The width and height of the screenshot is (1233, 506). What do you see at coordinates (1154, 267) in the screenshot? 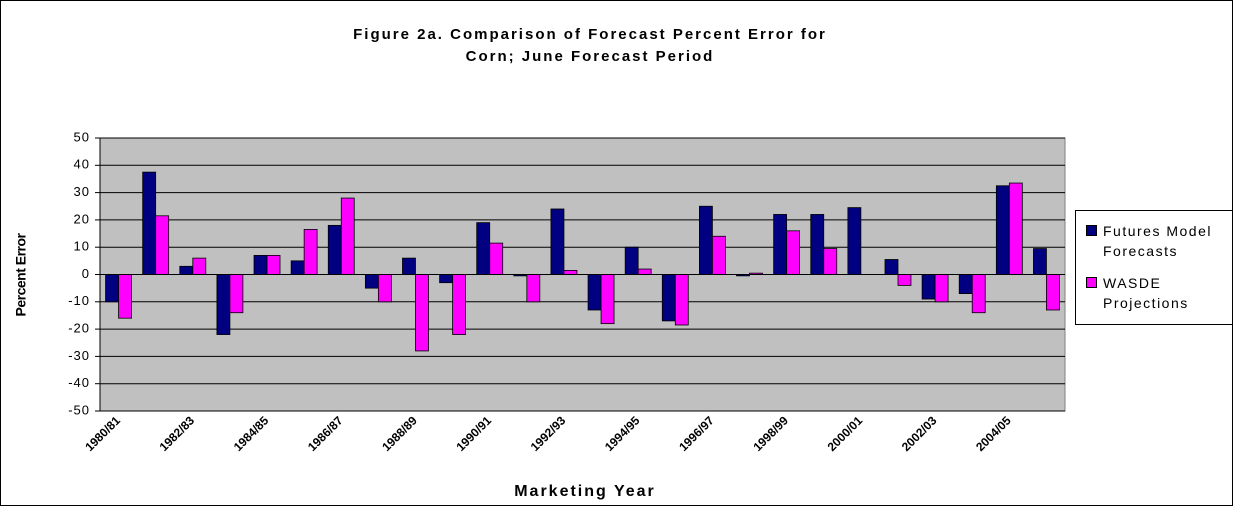
I see `legend: Futures Model Forecasts WASDE Projections` at bounding box center [1154, 267].